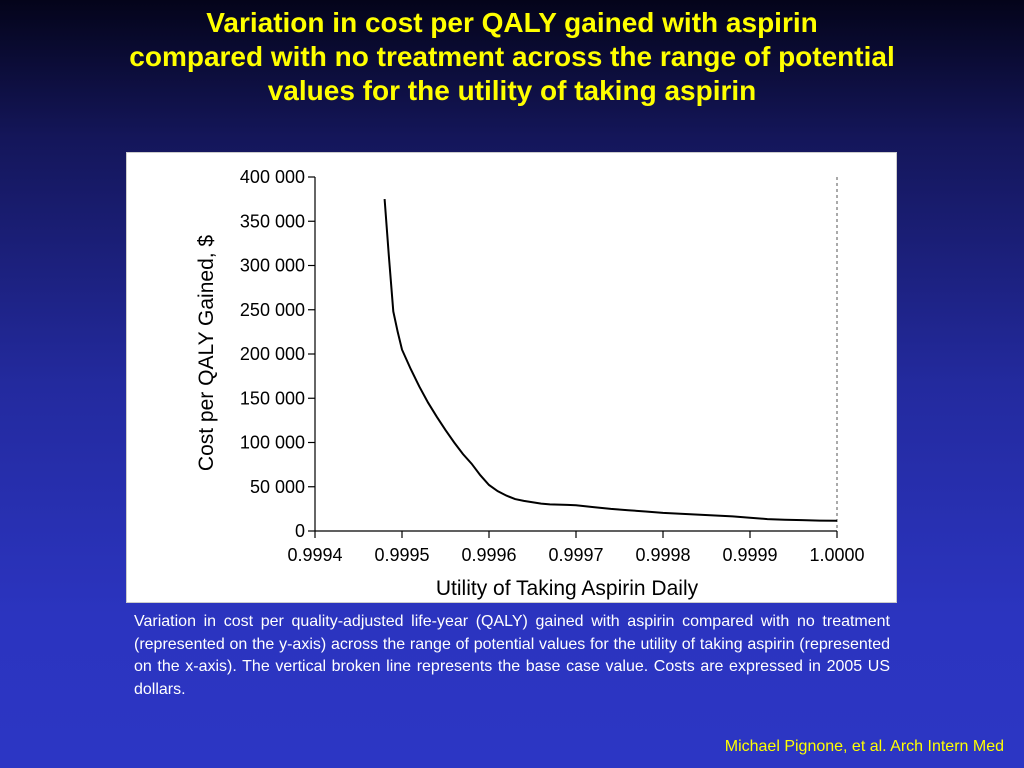  I want to click on x-tick-label: 1.0000, so click(836, 555).